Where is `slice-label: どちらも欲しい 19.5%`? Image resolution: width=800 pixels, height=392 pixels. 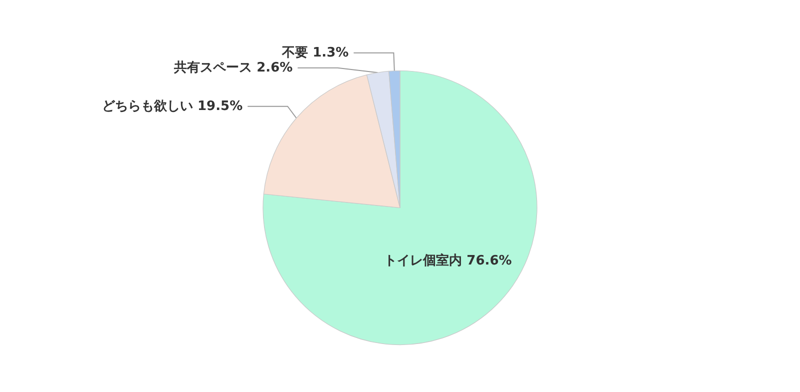
slice-label: どちらも欲しい 19.5% is located at coordinates (172, 106).